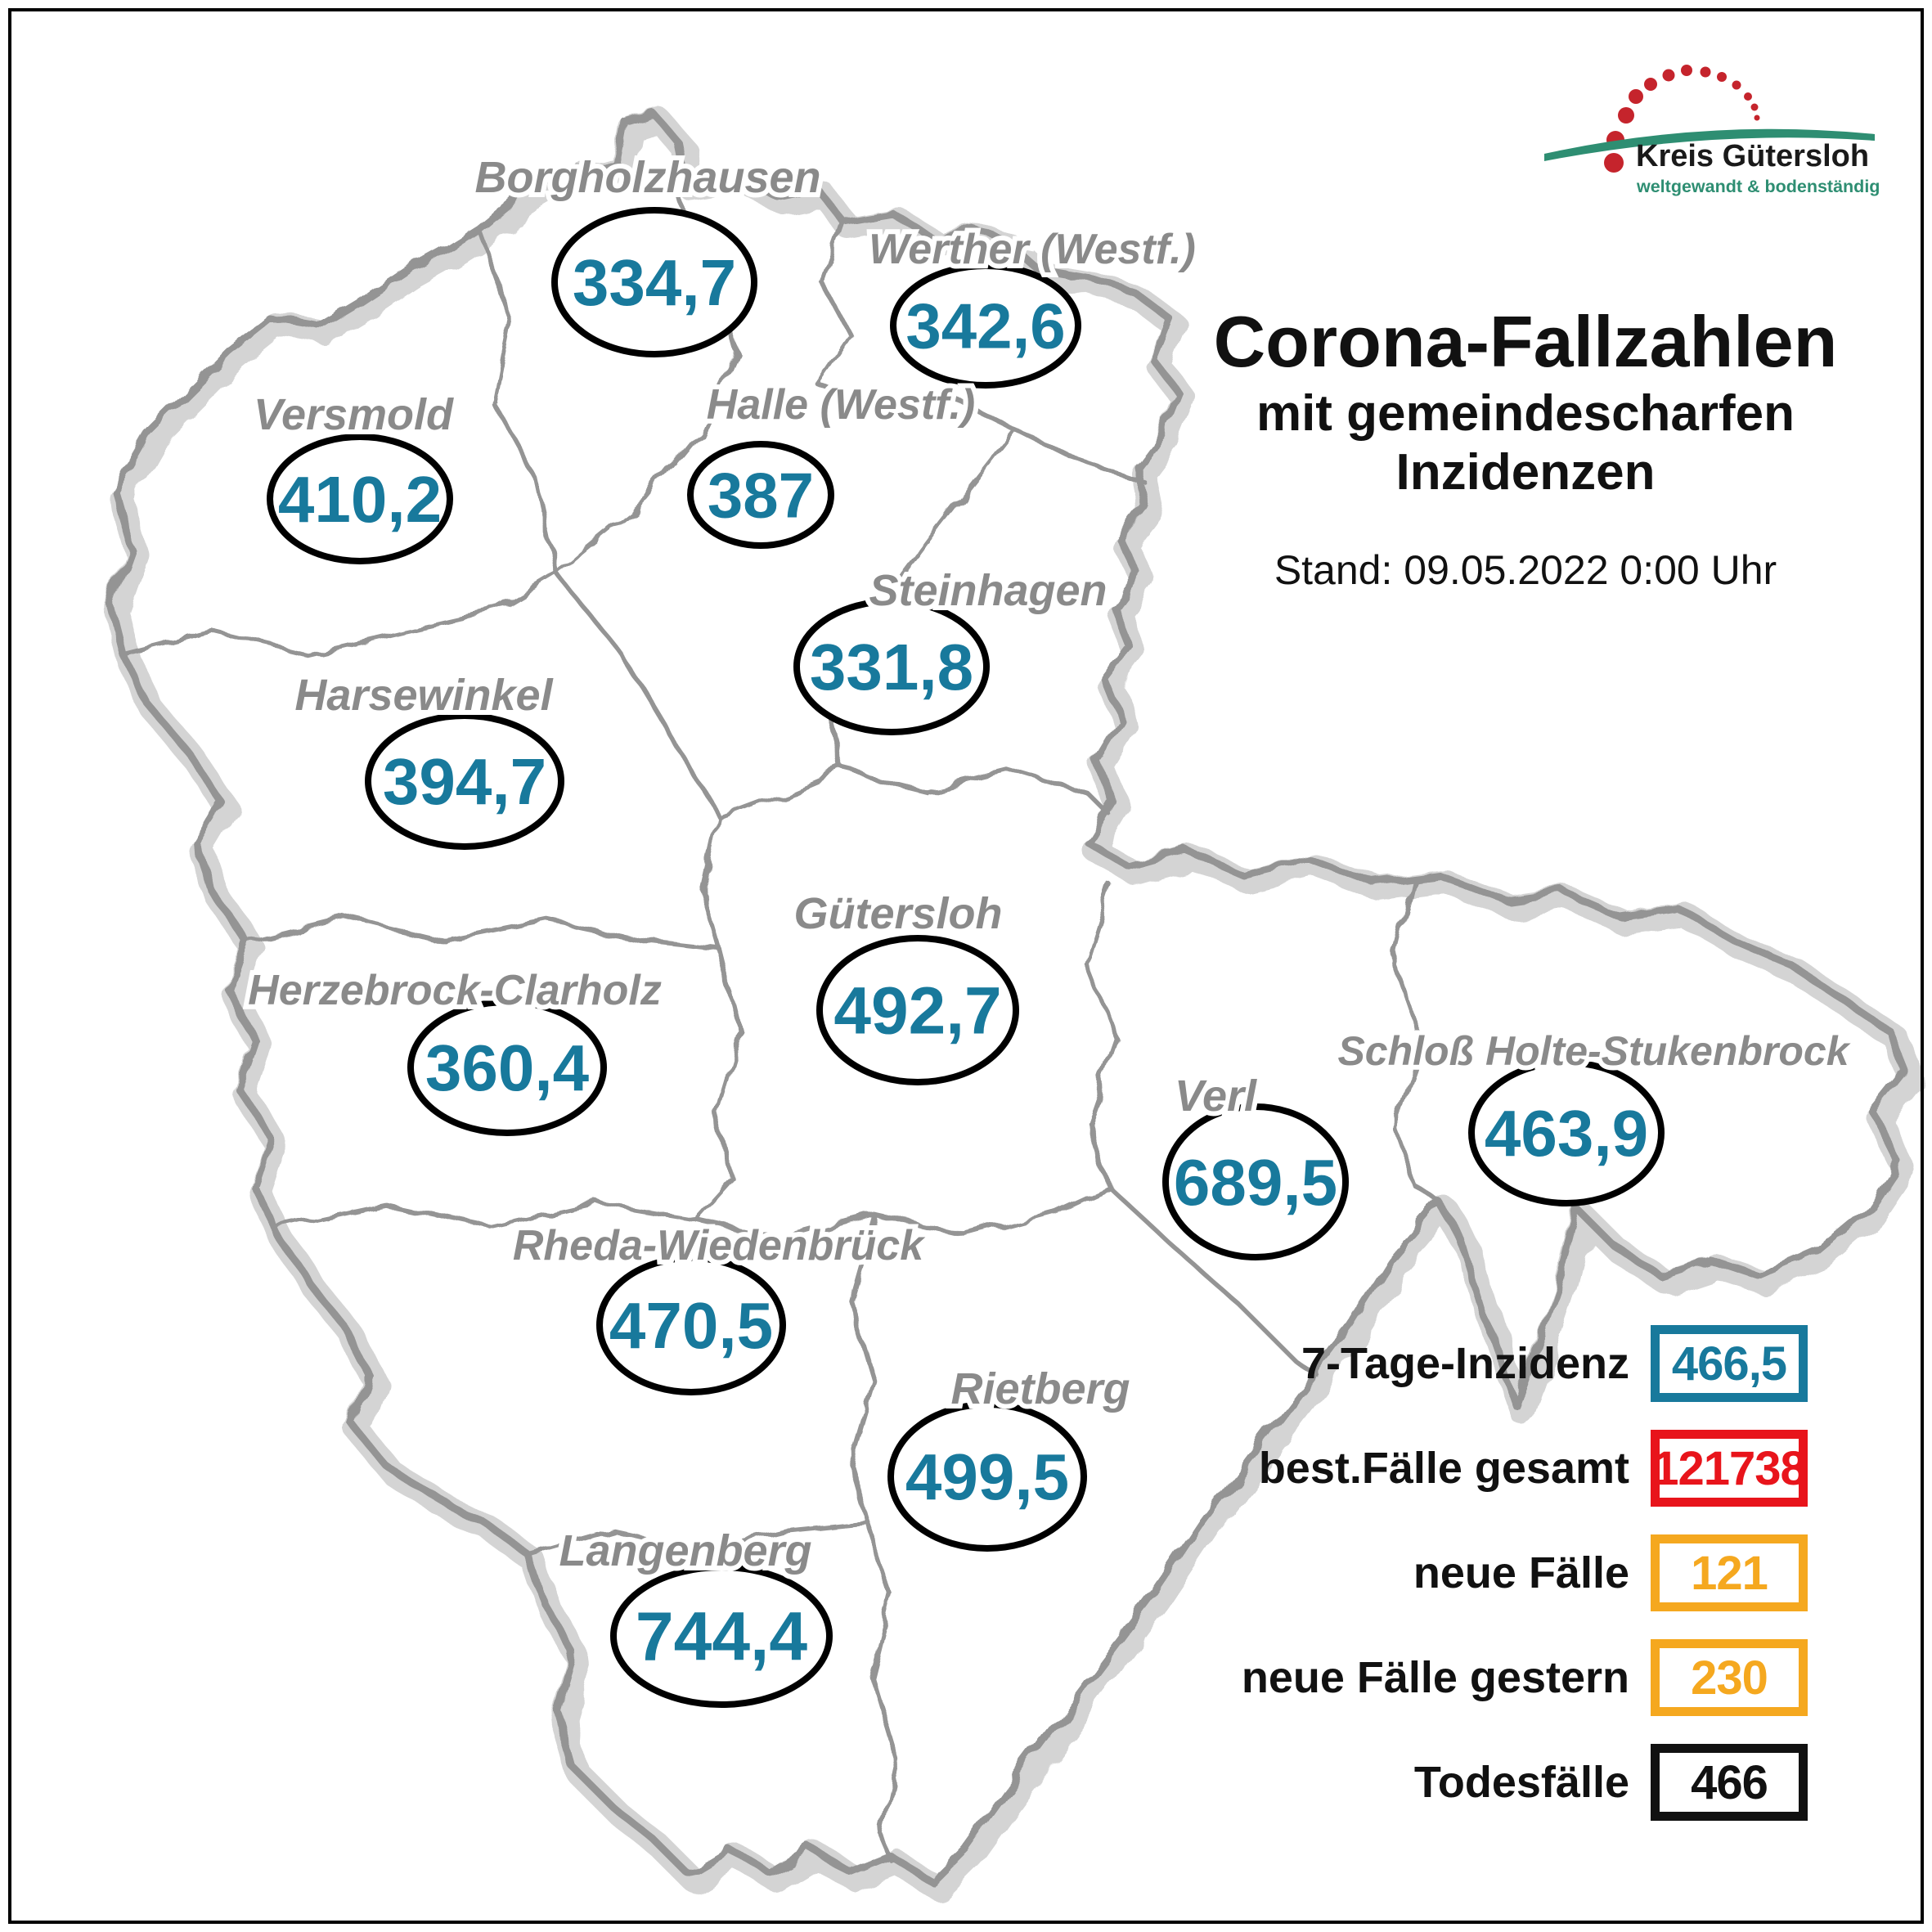  I want to click on municipality-name: Steinhagen, so click(988, 590).